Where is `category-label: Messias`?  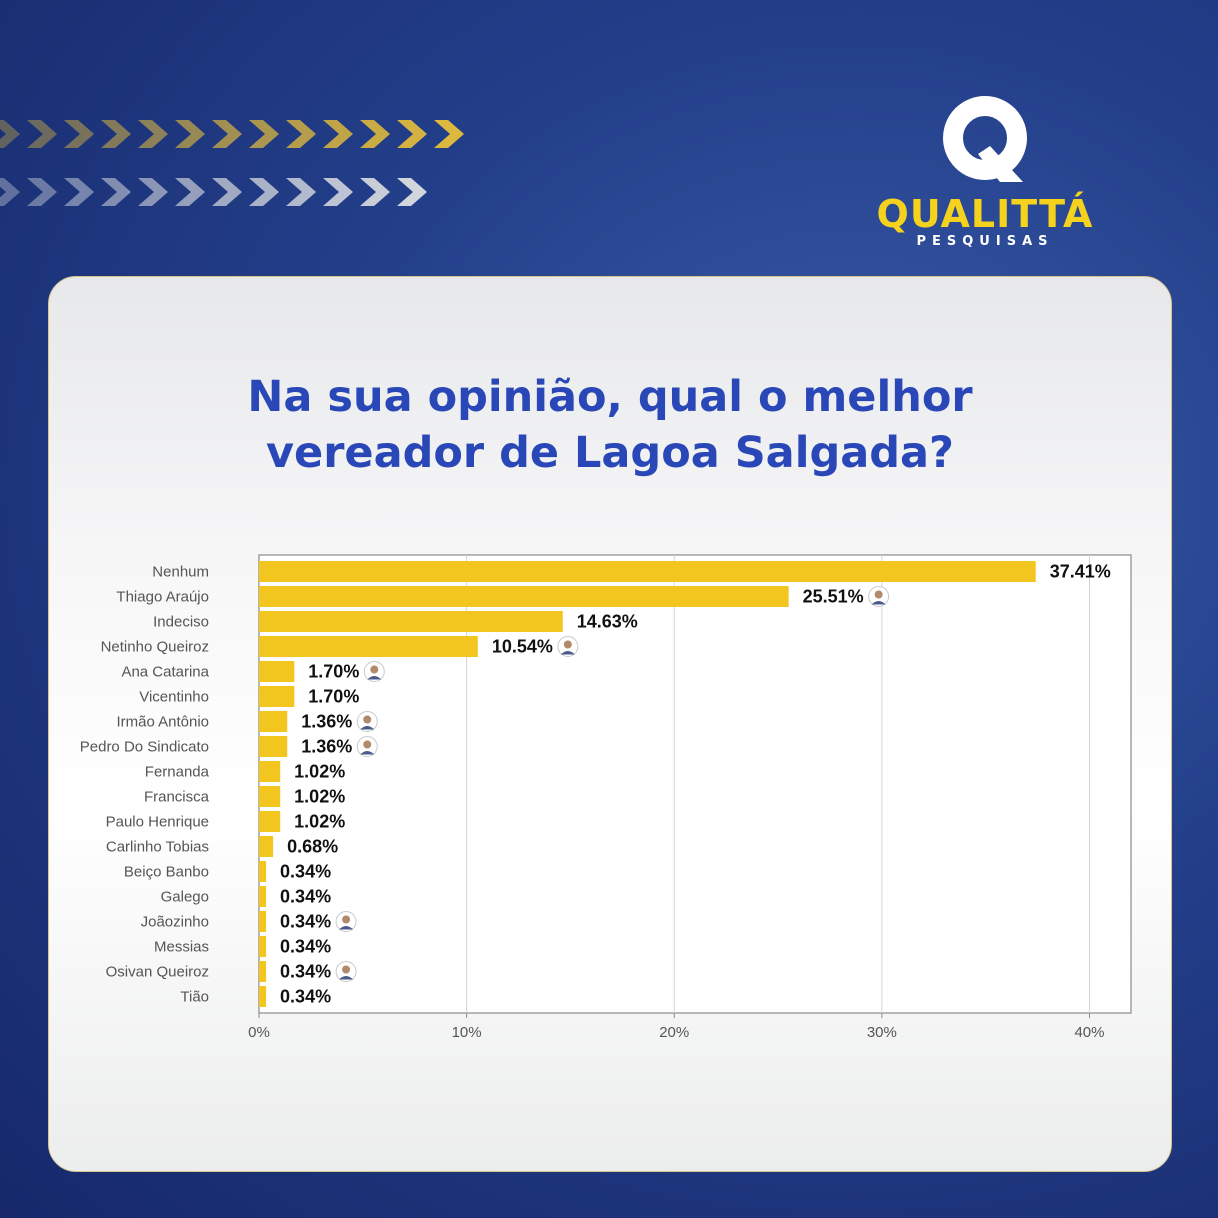
category-label: Messias is located at coordinates (181, 947).